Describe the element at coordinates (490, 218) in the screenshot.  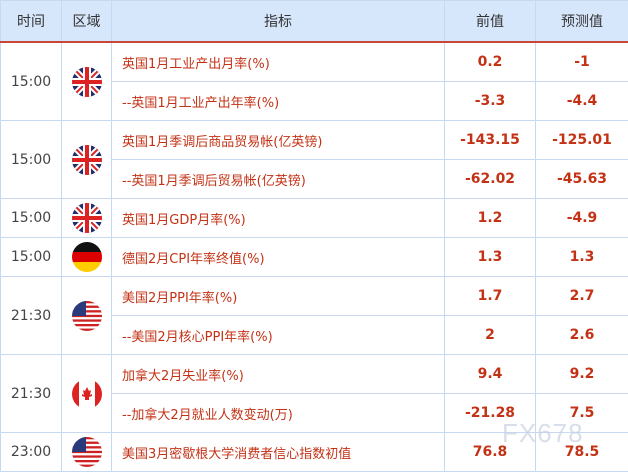
I see `previous-value: 1.2` at that location.